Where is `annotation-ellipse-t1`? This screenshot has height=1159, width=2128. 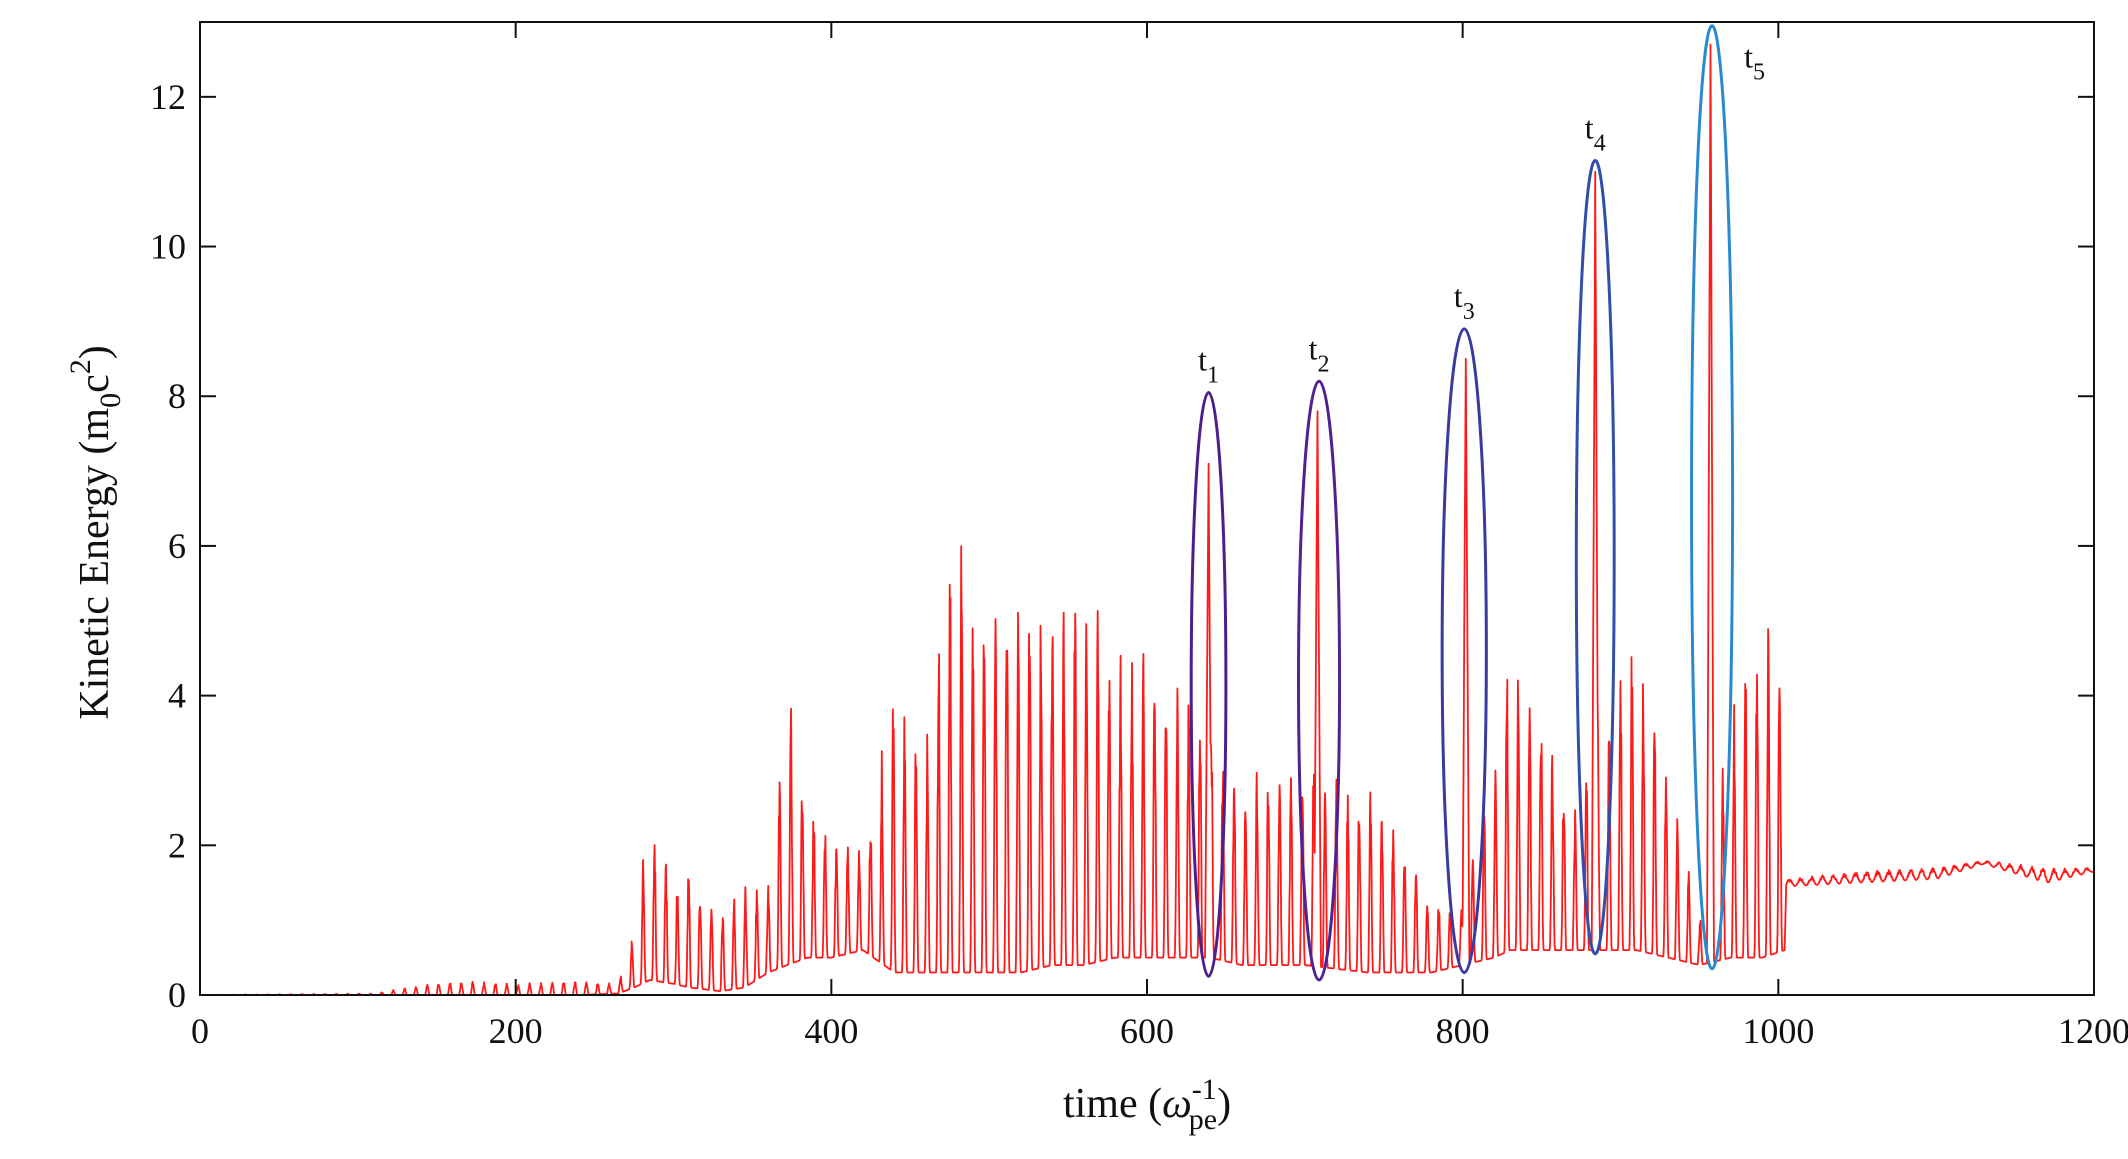
annotation-ellipse-t1 is located at coordinates (1208, 684).